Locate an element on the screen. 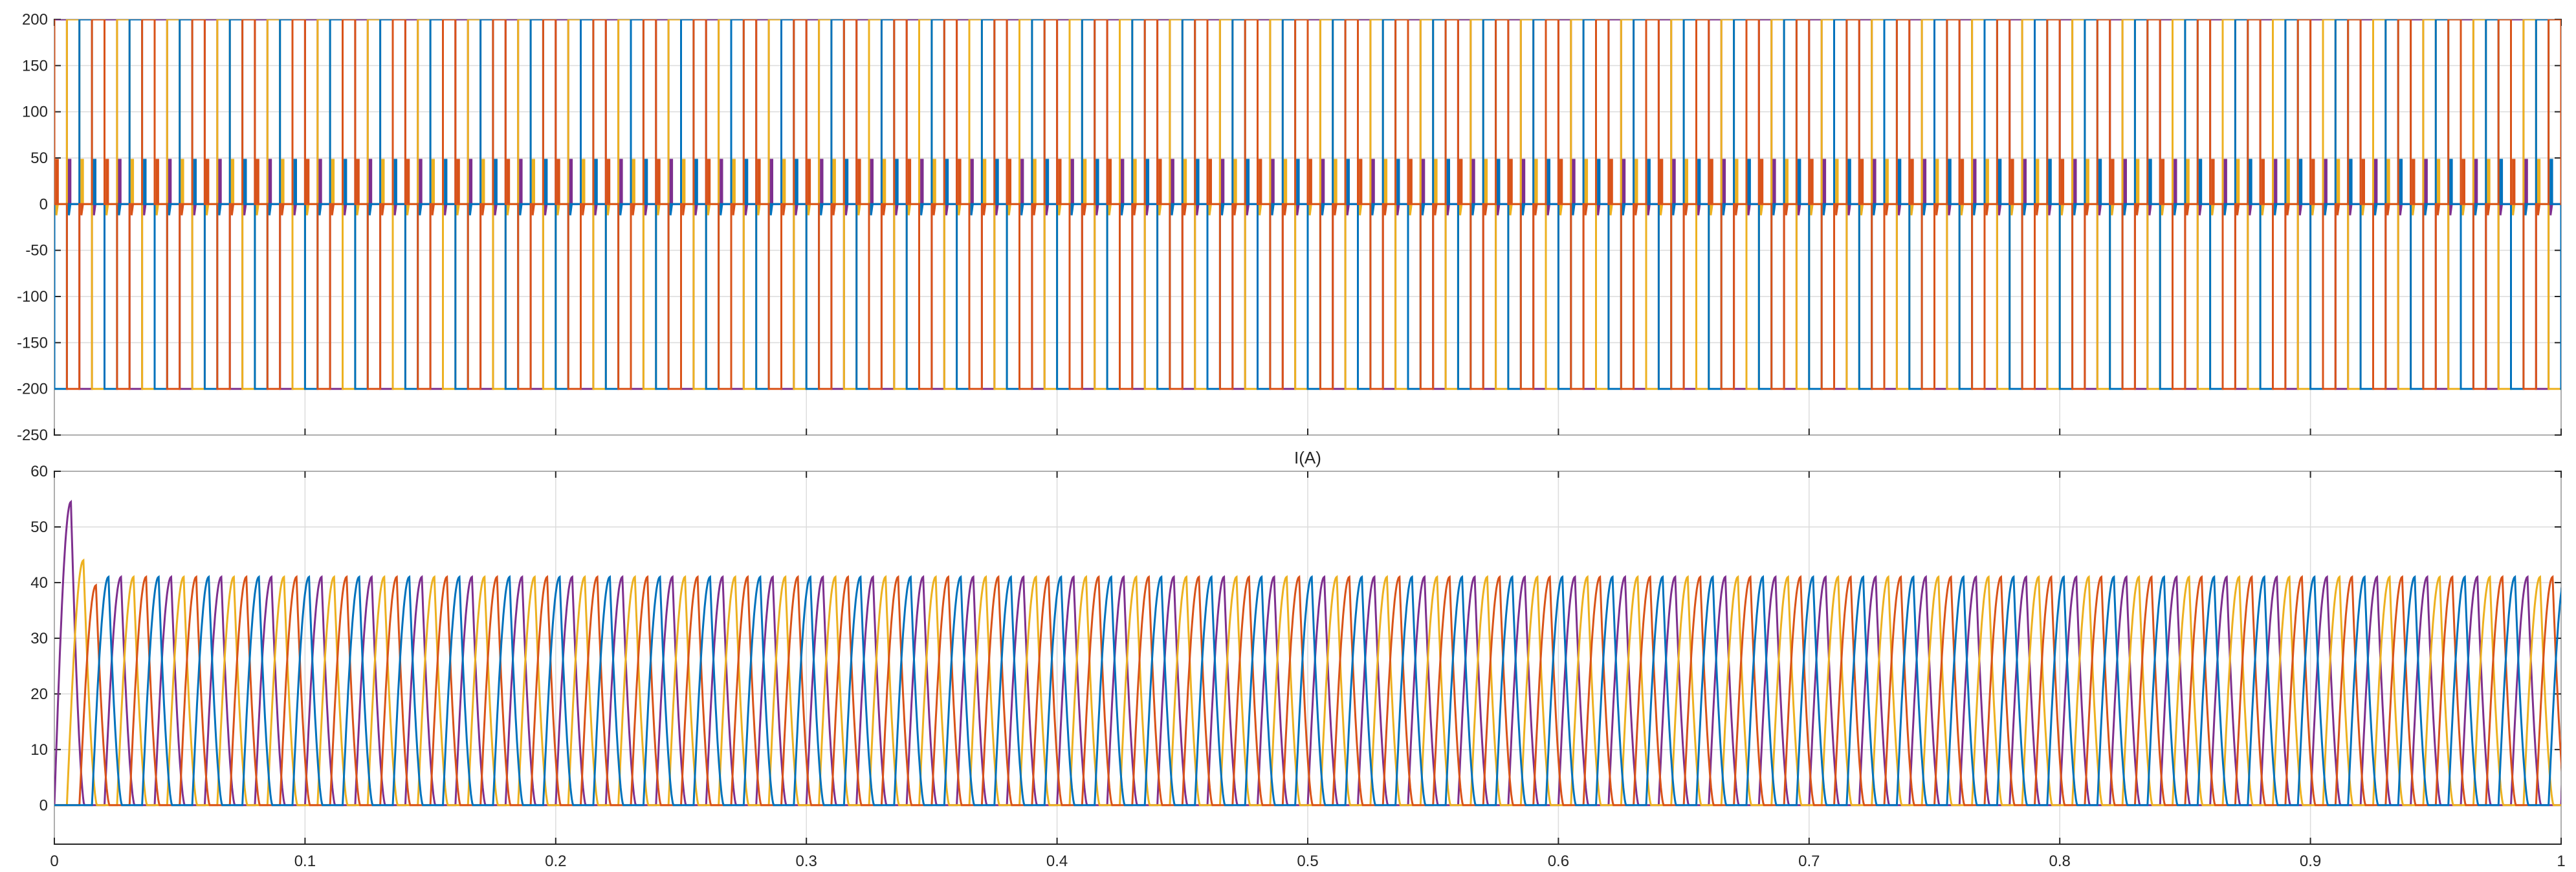 The image size is (2576, 872). x-tick-label: 0.6 is located at coordinates (1558, 861).